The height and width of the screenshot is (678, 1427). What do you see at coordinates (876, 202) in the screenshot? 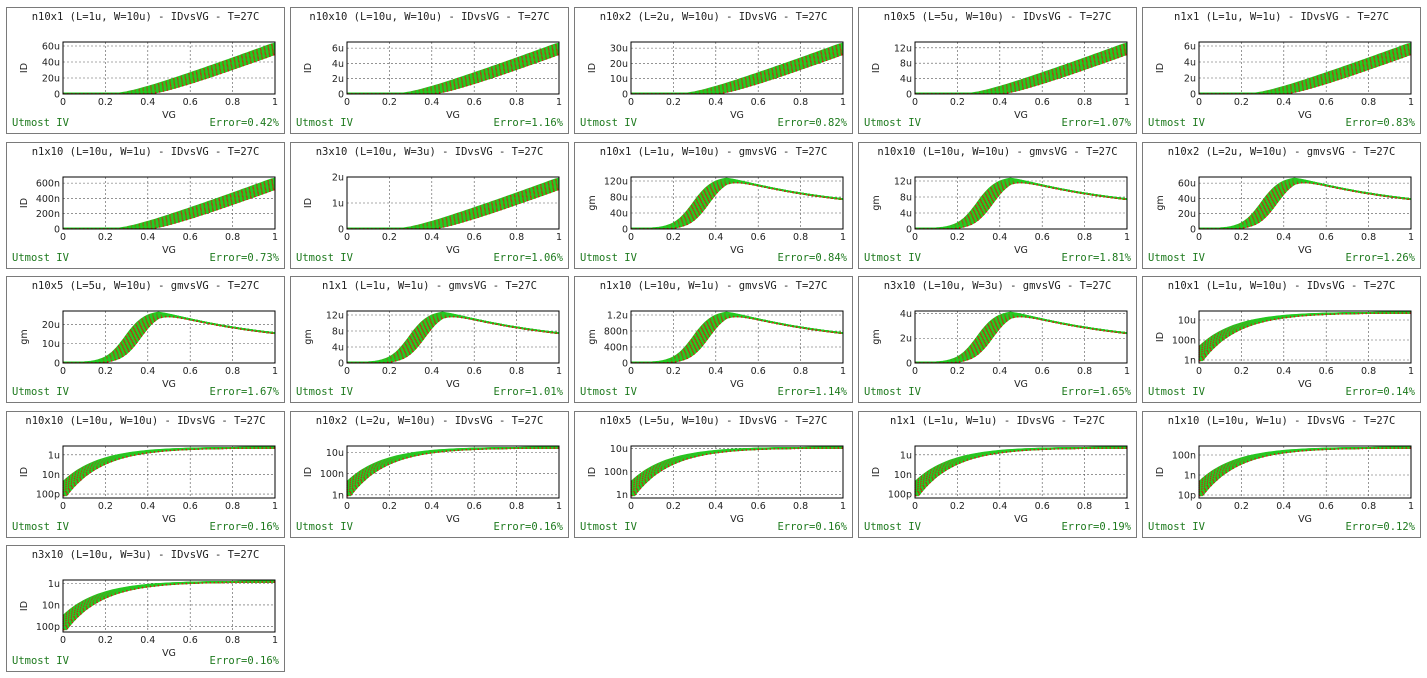
I see `y-axis-label: gm` at bounding box center [876, 202].